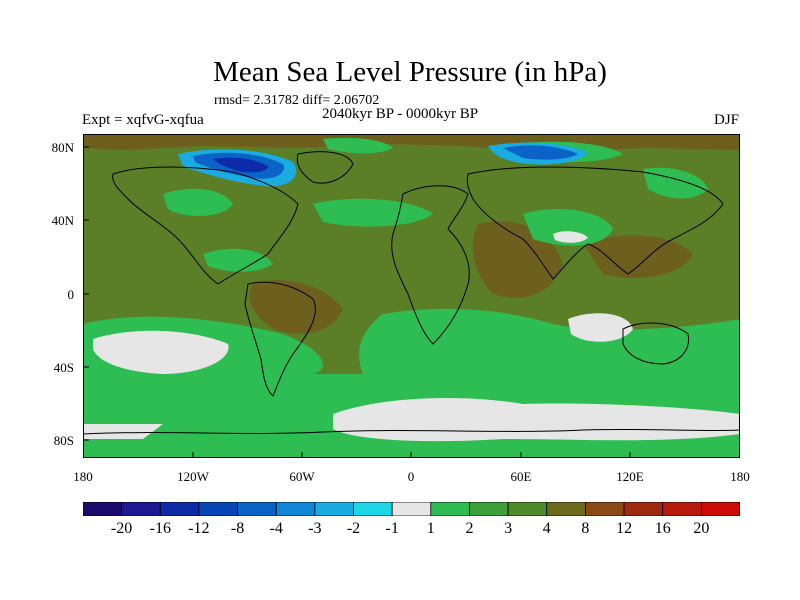 Image resolution: width=800 pixels, height=600 pixels. I want to click on plot-title: Mean Sea Level Pressure (in hPa), so click(410, 72).